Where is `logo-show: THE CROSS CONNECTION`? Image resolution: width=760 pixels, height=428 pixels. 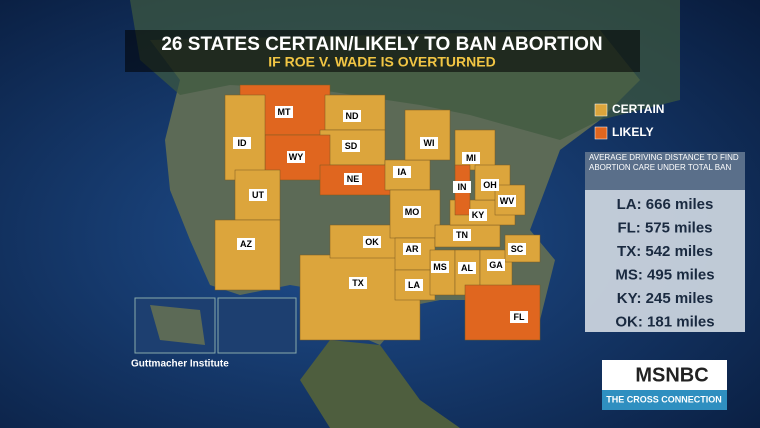 logo-show: THE CROSS CONNECTION is located at coordinates (664, 399).